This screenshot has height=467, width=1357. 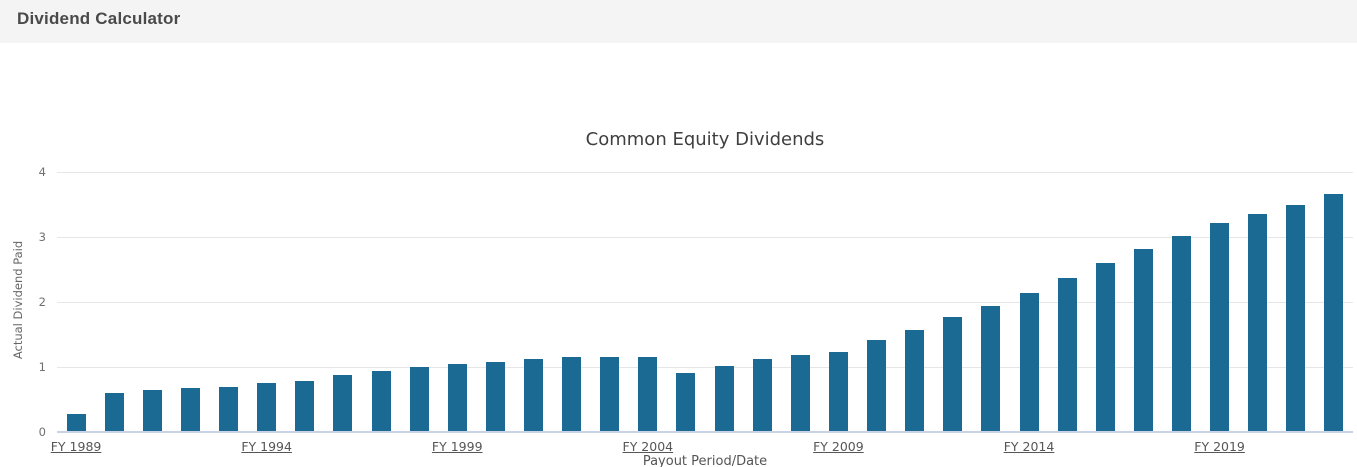 I want to click on bar-fy-1990, so click(x=114, y=412).